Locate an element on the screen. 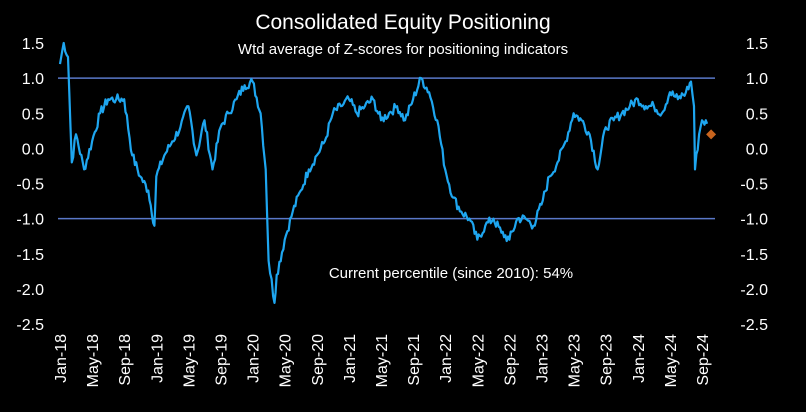  y-tick-left: 1.5 is located at coordinates (33, 44).